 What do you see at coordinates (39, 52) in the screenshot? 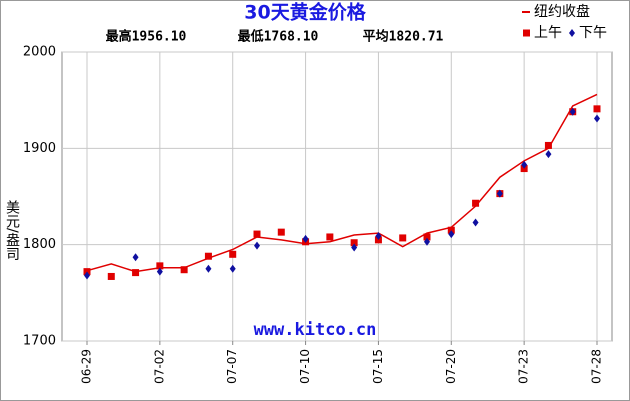
I see `y-tick-label: 2000` at bounding box center [39, 52].